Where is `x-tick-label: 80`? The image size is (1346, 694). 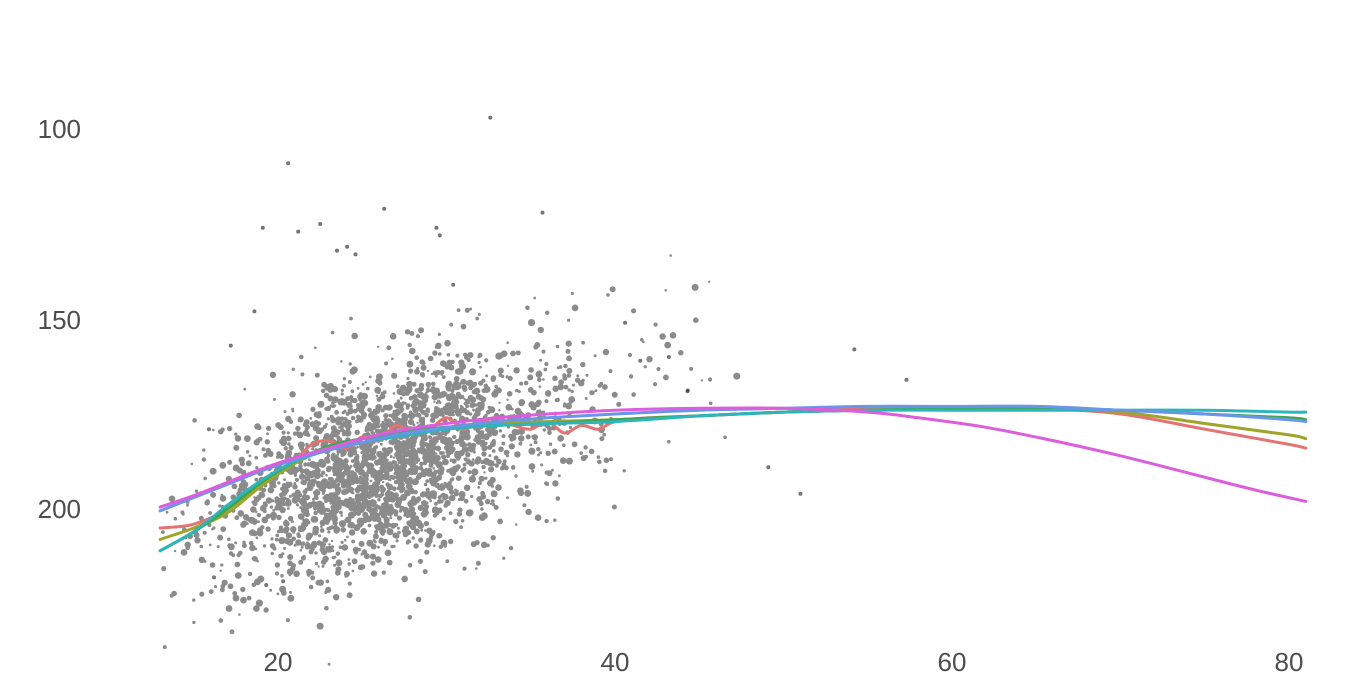 x-tick-label: 80 is located at coordinates (1289, 662).